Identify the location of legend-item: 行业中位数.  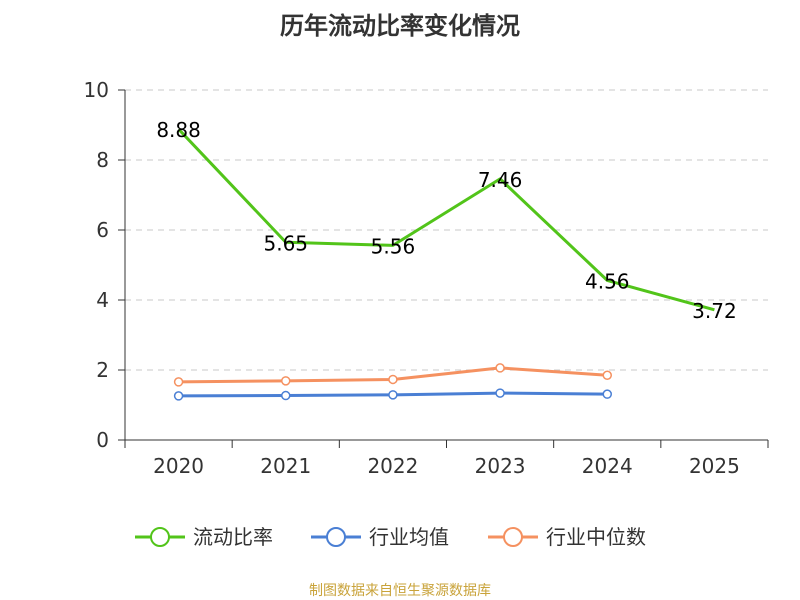
(567, 537).